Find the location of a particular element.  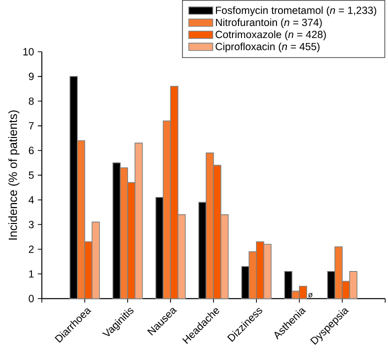

y-tick-label: 10 is located at coordinates (28, 52).